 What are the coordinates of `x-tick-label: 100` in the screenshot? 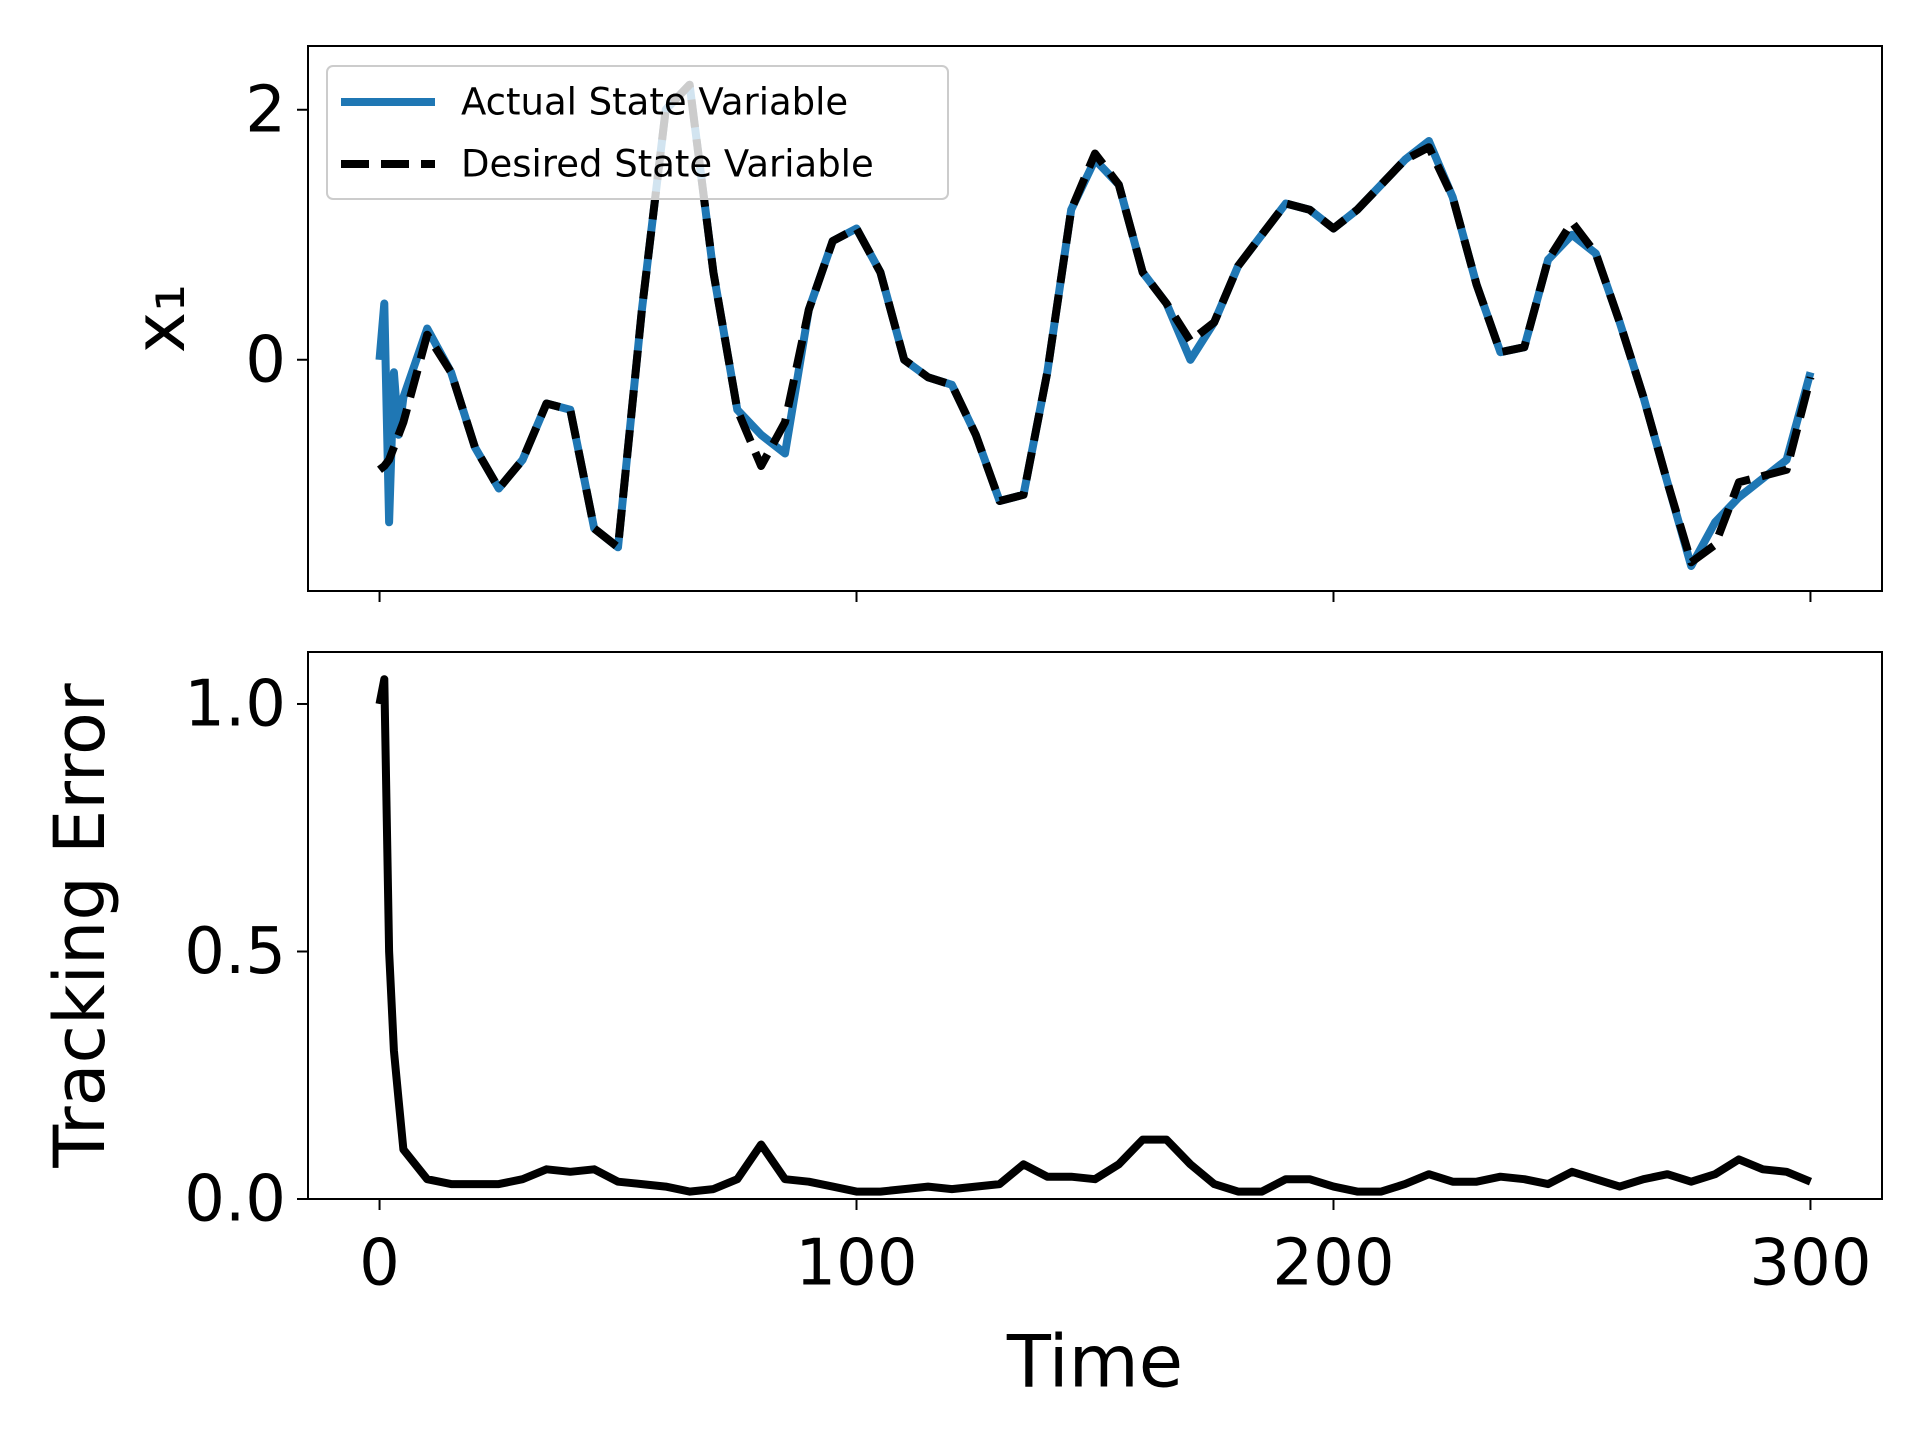 It's located at (856, 1264).